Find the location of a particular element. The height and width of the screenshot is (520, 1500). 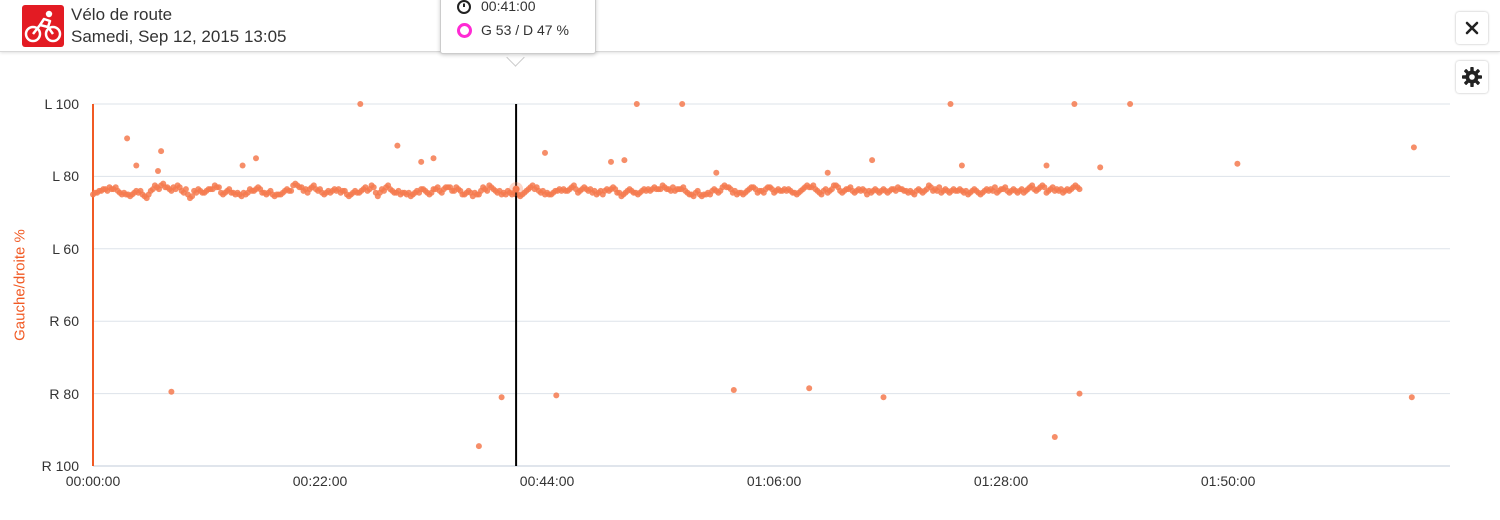

tooltip-time-row: 00:41:00 is located at coordinates (495, 7).